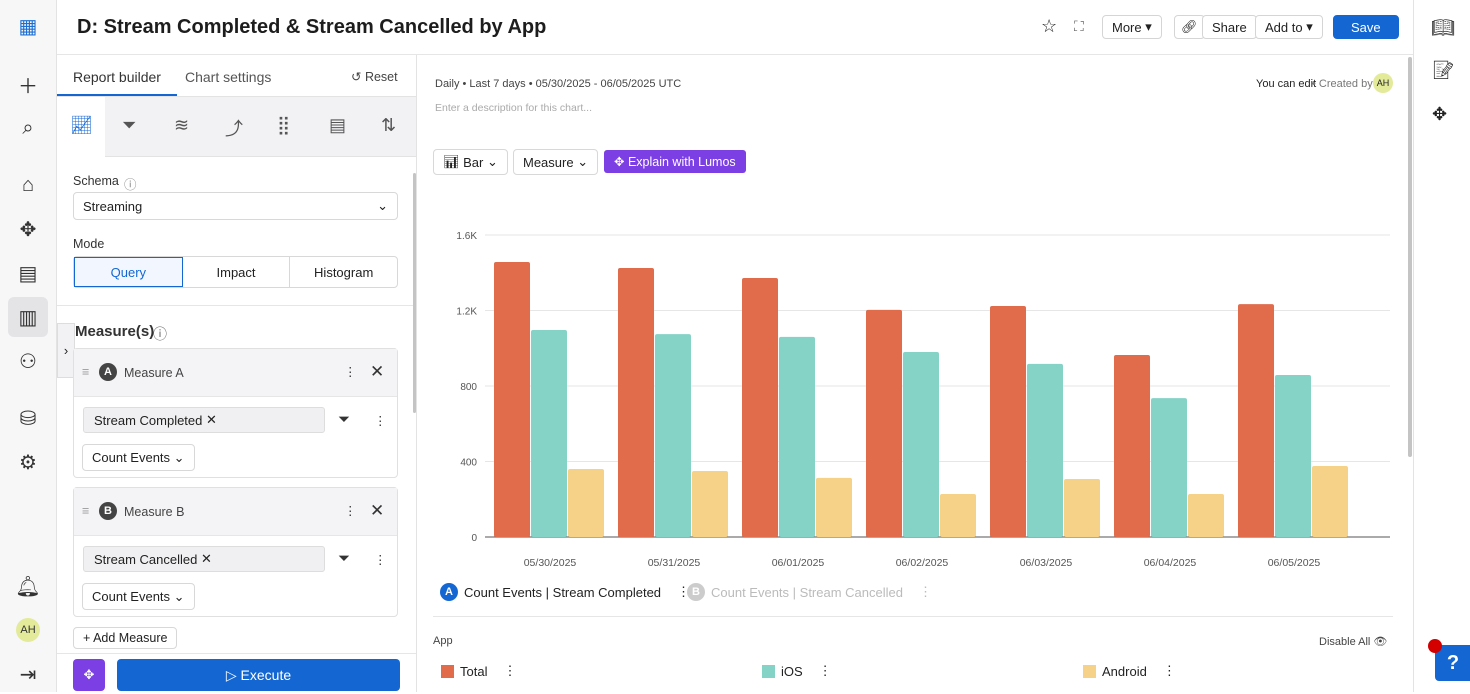 The image size is (1470, 694). Describe the element at coordinates (28, 86) in the screenshot. I see `plus-icon: ＋` at that location.